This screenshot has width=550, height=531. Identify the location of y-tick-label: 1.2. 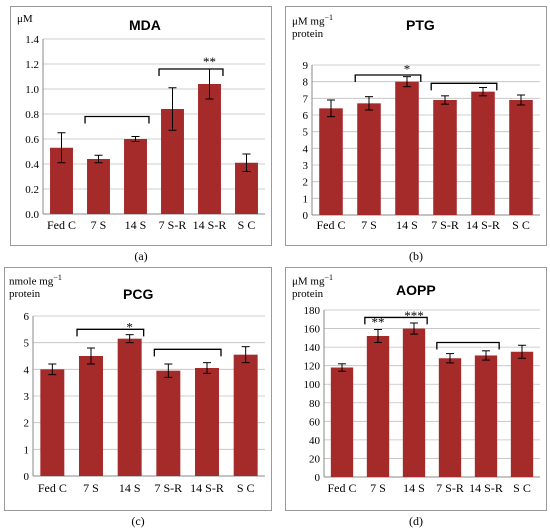
(32, 65).